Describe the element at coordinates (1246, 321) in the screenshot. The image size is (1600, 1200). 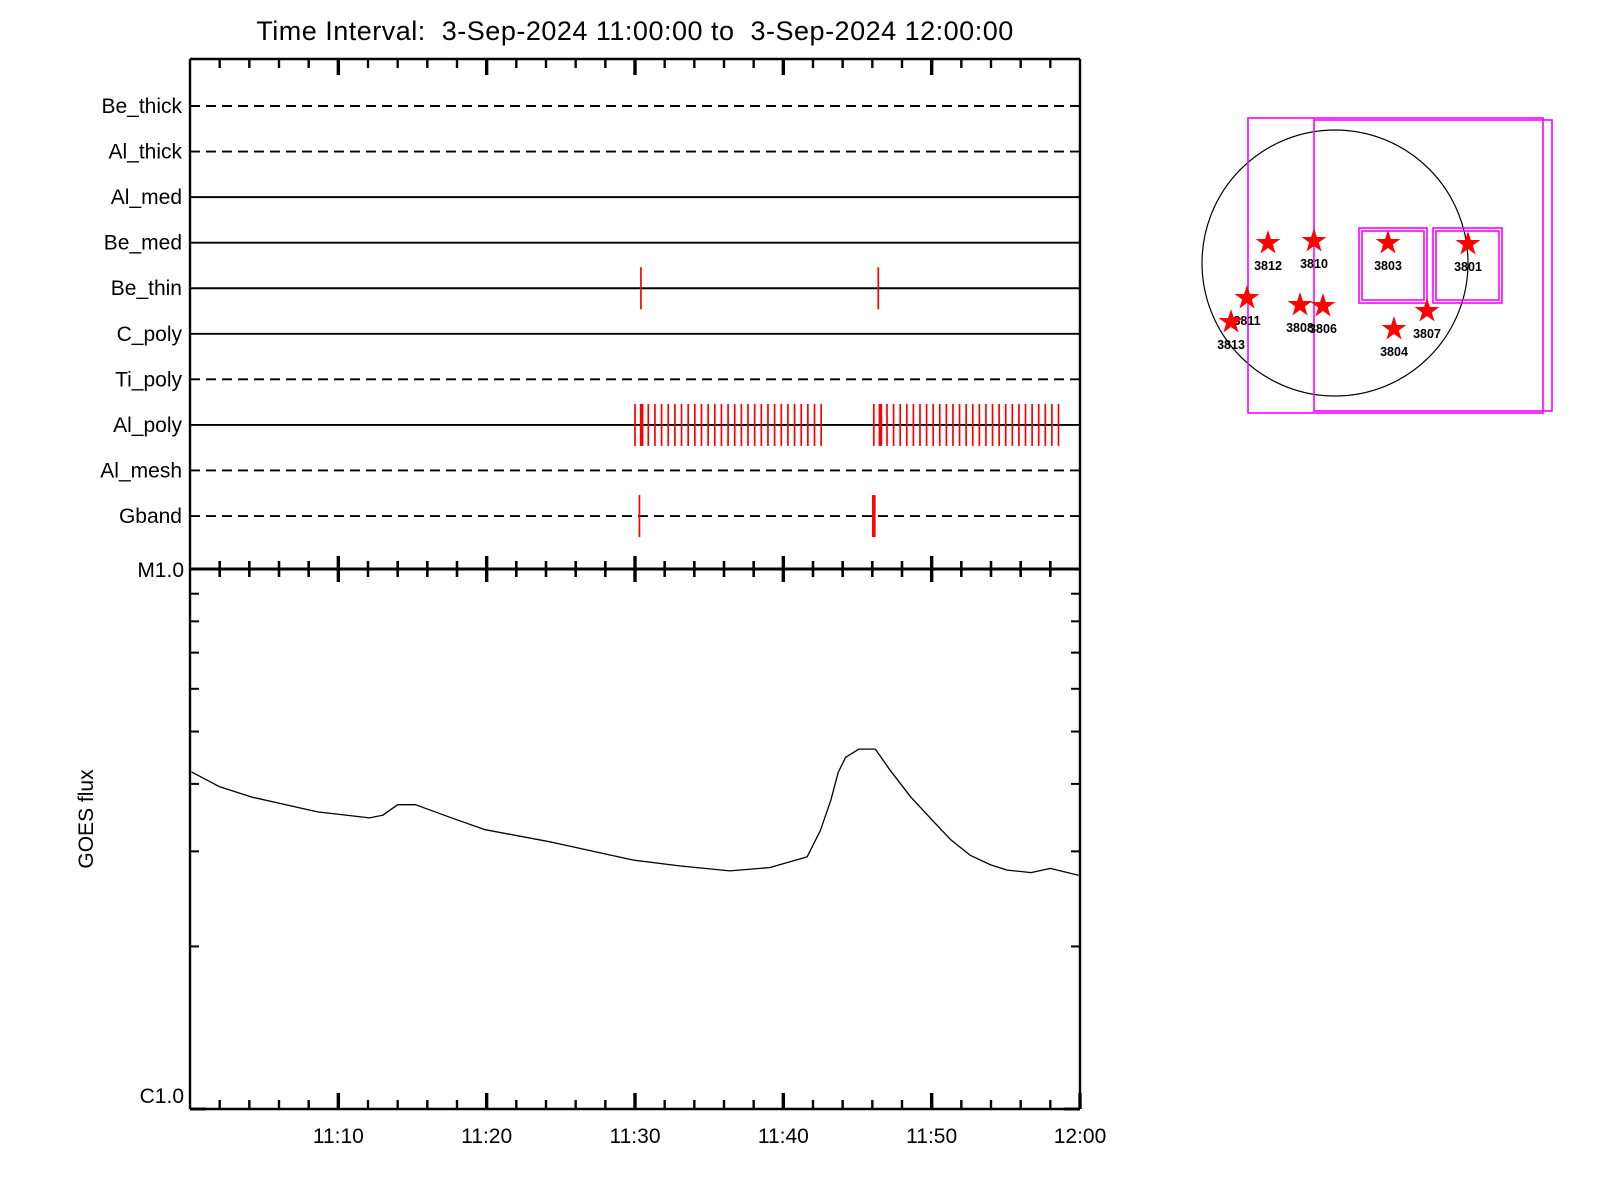
I see `active-region-label: 3811` at that location.